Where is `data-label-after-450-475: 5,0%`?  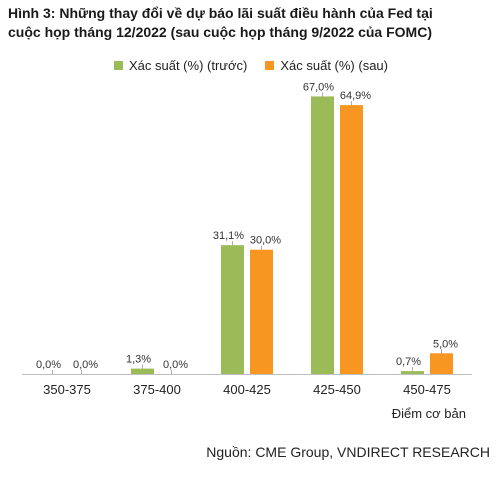
data-label-after-450-475: 5,0% is located at coordinates (445, 344).